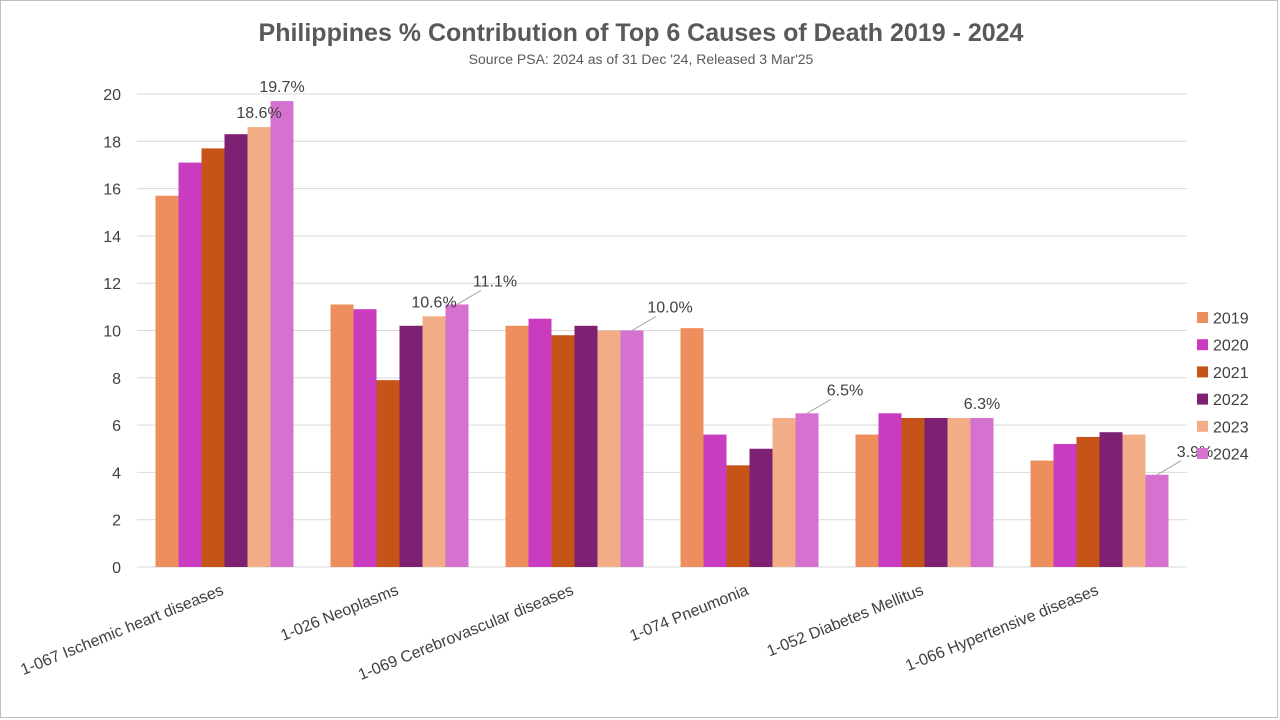  Describe the element at coordinates (1231, 373) in the screenshot. I see `legend-label-2021: 2021` at that location.